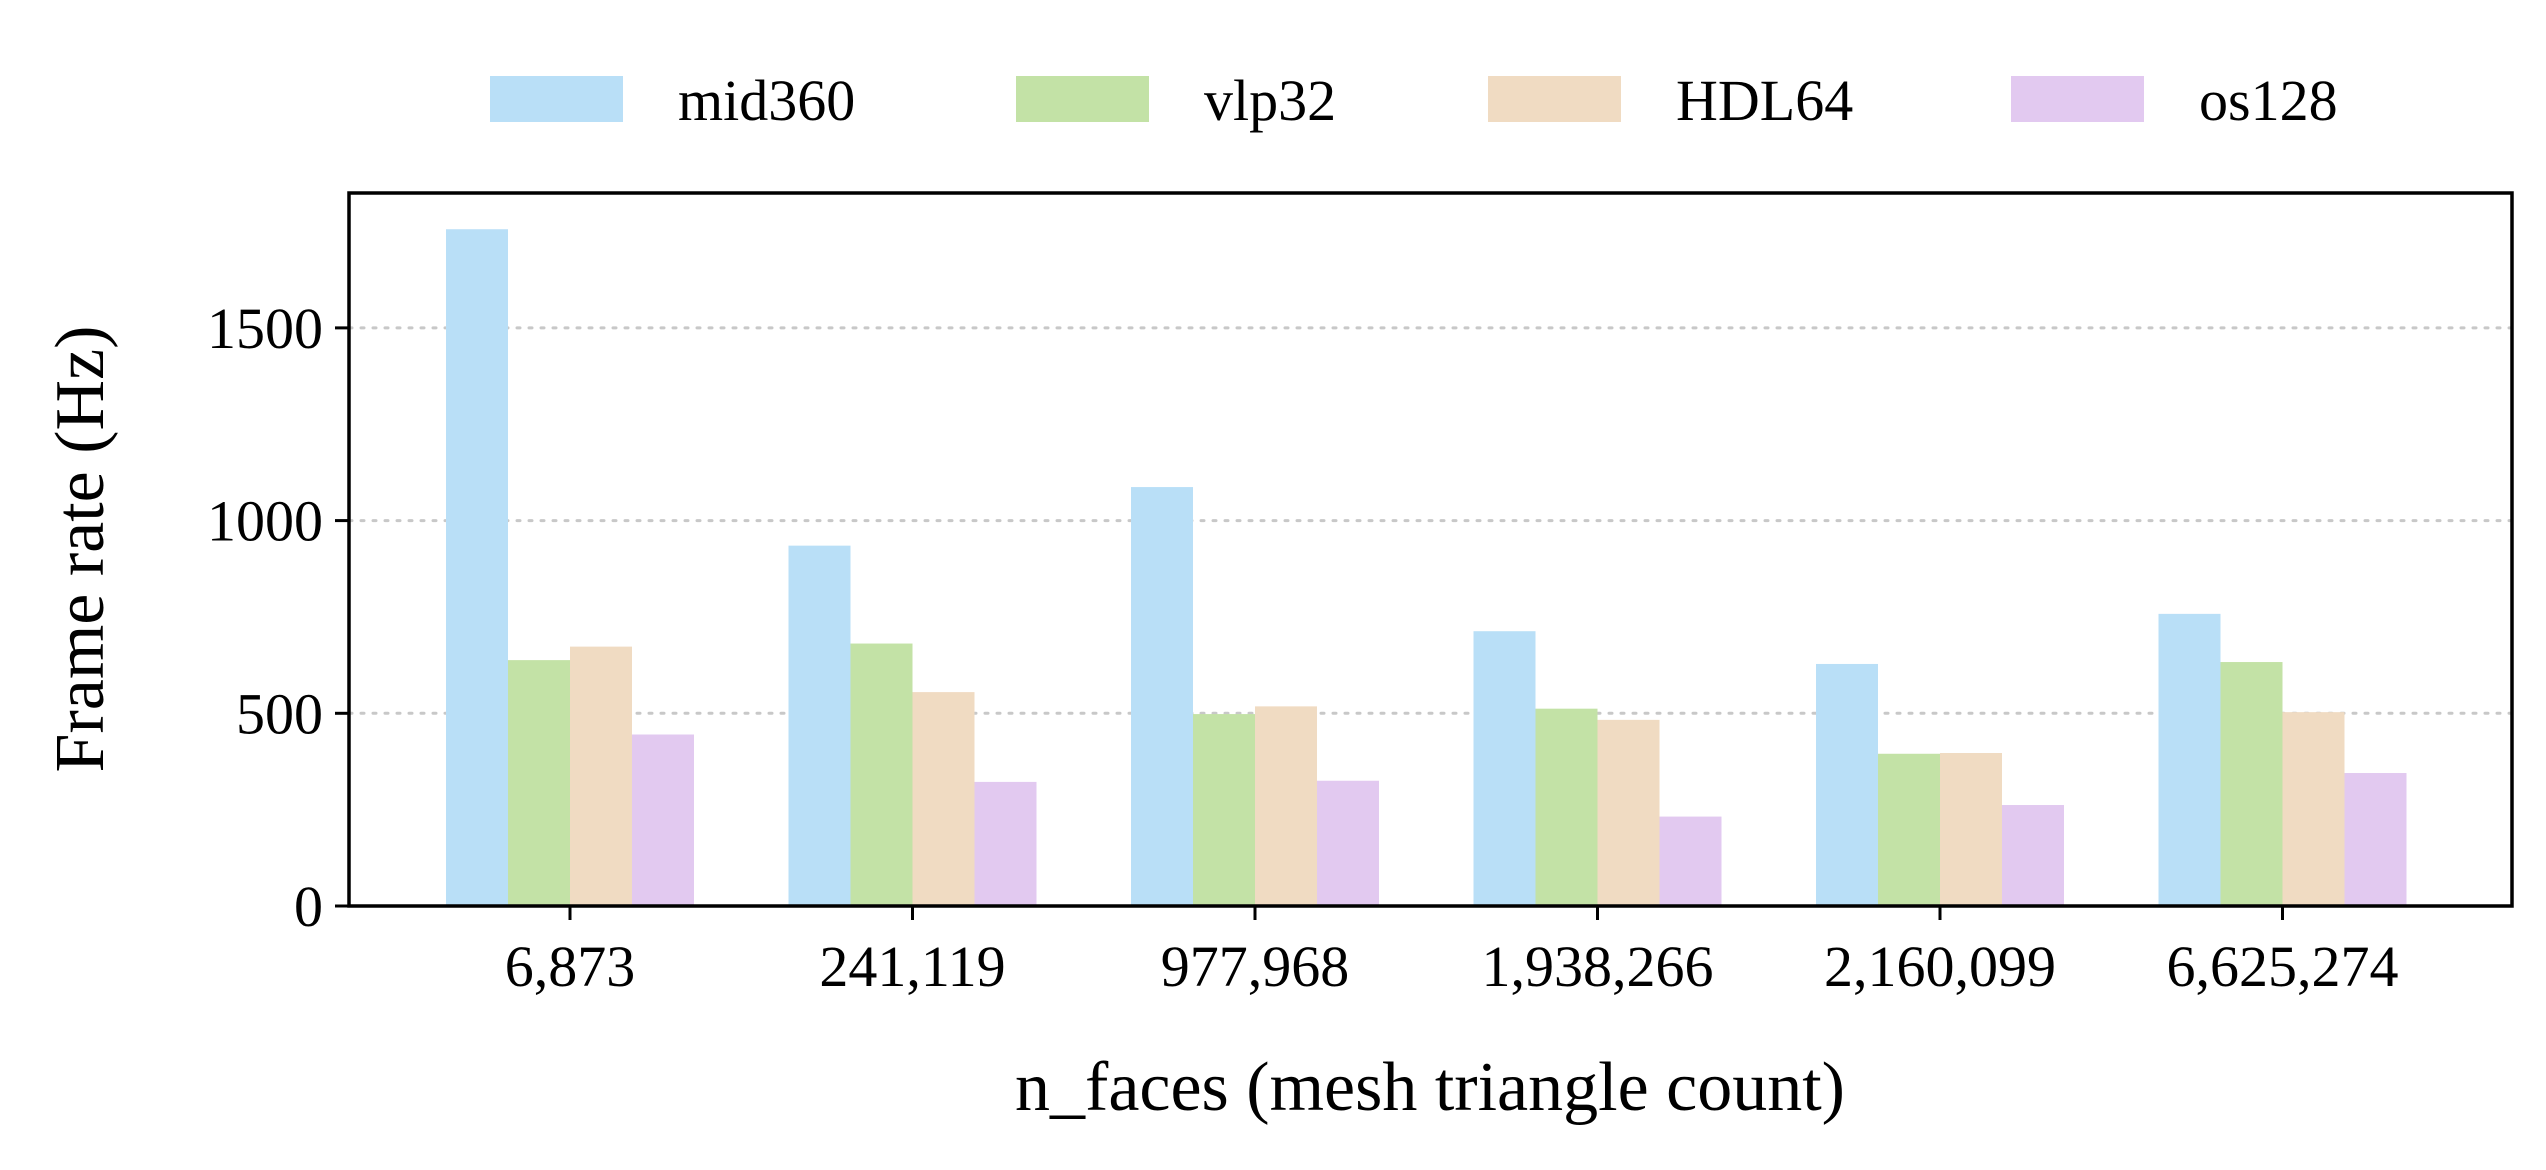 The height and width of the screenshot is (1170, 2546). Describe the element at coordinates (265, 328) in the screenshot. I see `y-tick-label: 1500` at that location.